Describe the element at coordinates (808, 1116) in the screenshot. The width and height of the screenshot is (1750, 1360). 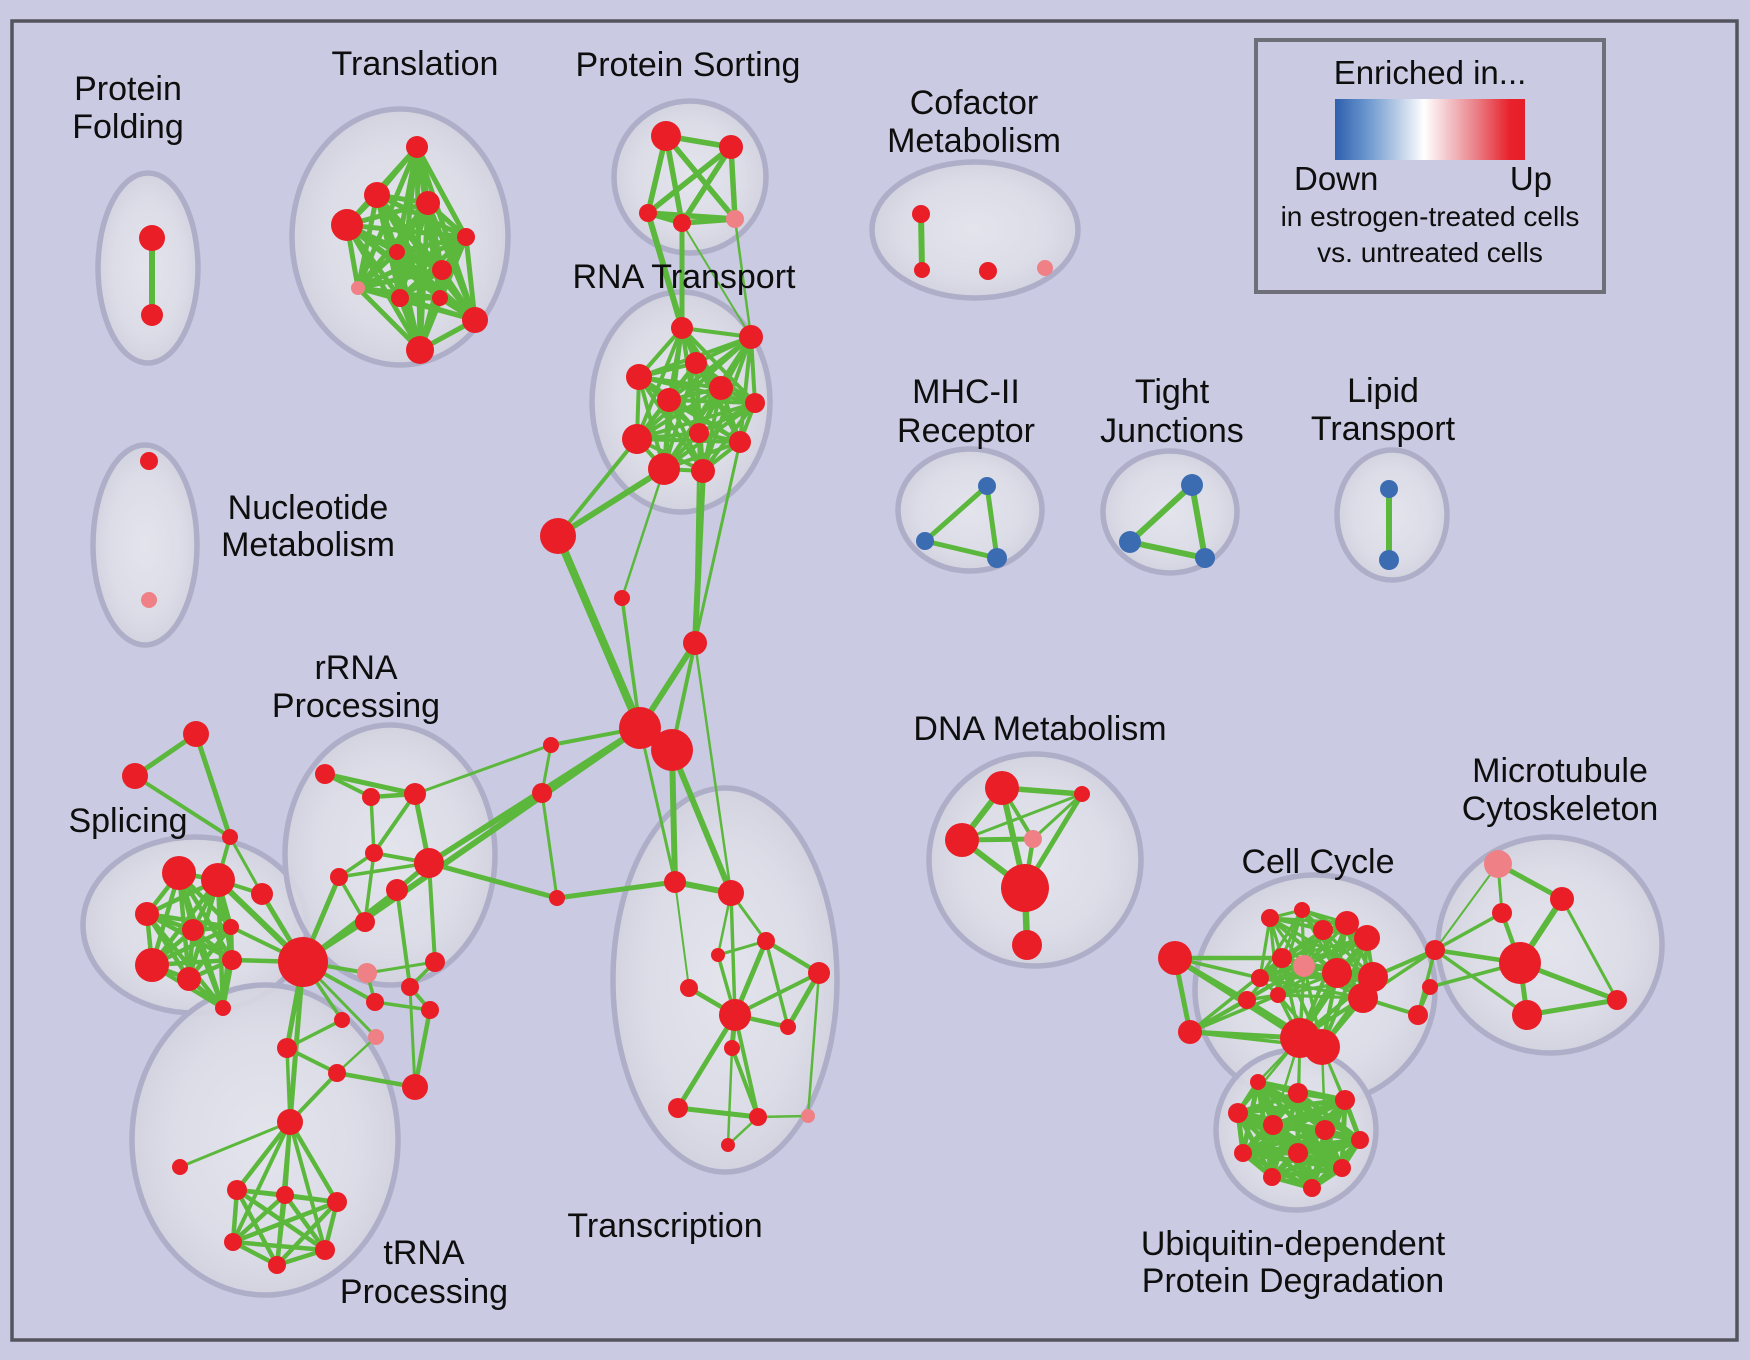
I see `node-t12` at that location.